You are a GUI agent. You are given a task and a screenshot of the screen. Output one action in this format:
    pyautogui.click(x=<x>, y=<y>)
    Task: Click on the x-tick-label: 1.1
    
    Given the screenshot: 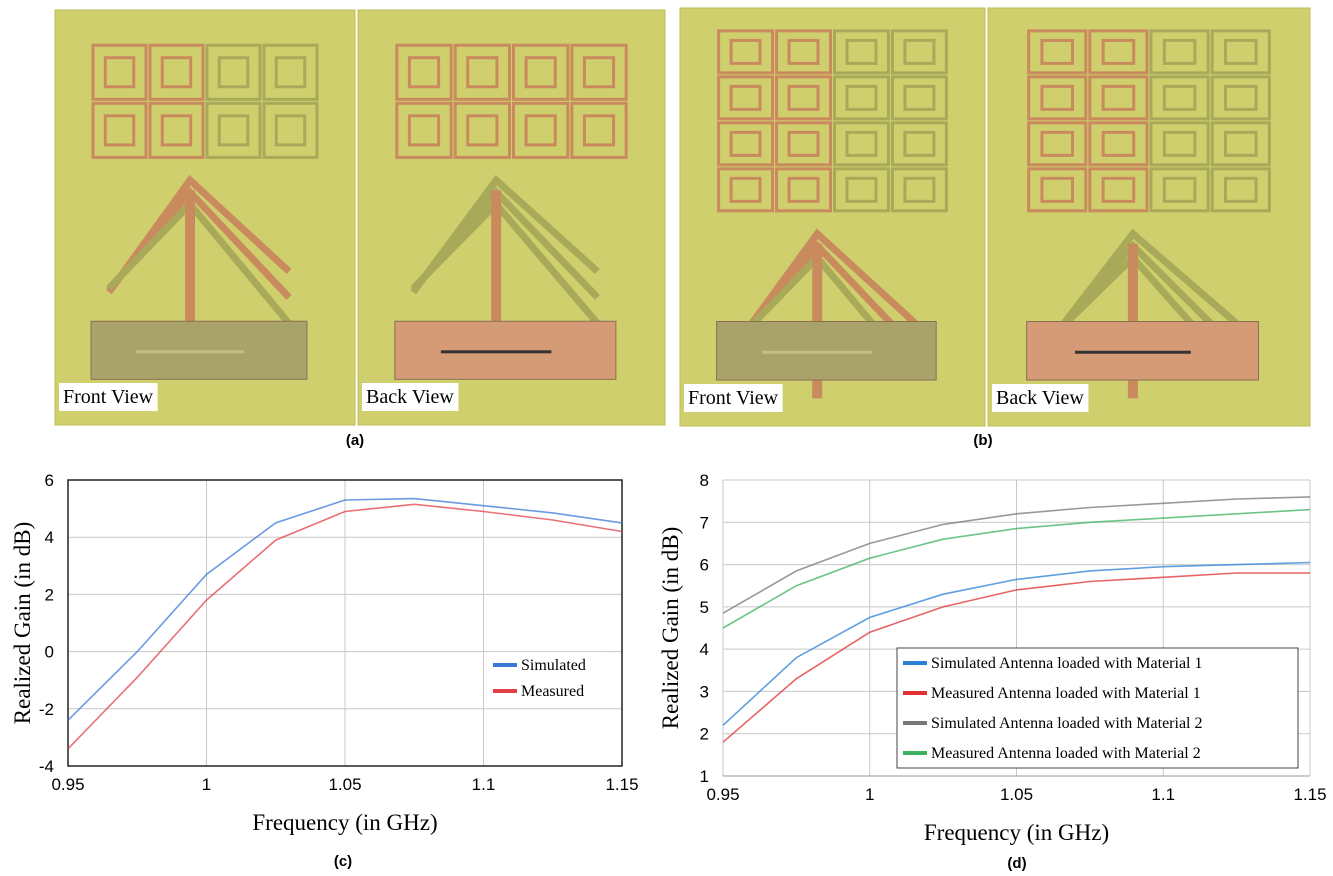 What is the action you would take?
    pyautogui.click(x=1163, y=794)
    